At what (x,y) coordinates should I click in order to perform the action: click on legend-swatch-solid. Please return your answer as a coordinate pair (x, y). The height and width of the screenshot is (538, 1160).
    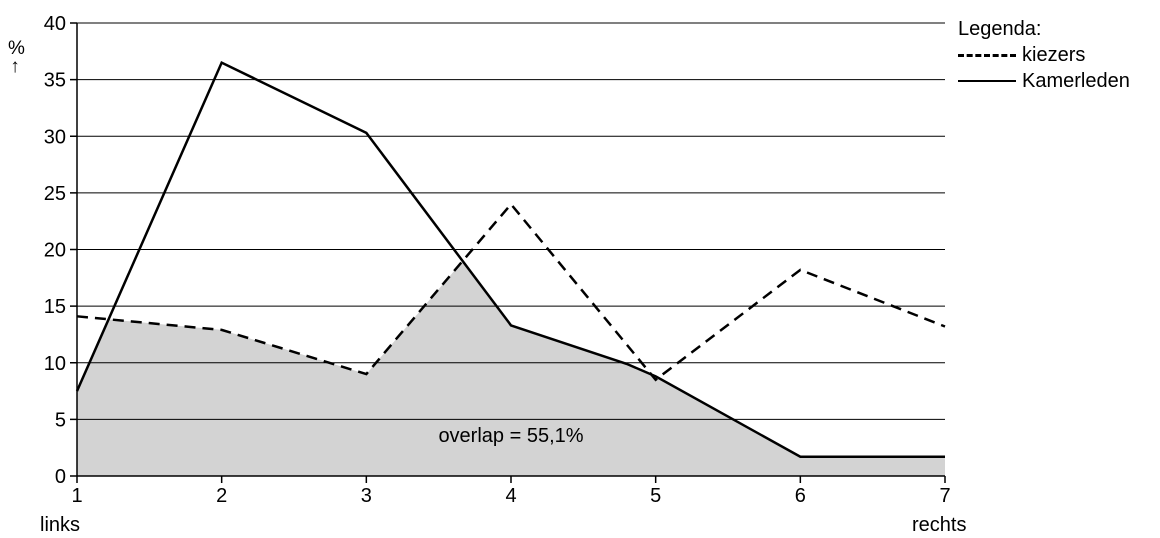
    Looking at the image, I should click on (987, 81).